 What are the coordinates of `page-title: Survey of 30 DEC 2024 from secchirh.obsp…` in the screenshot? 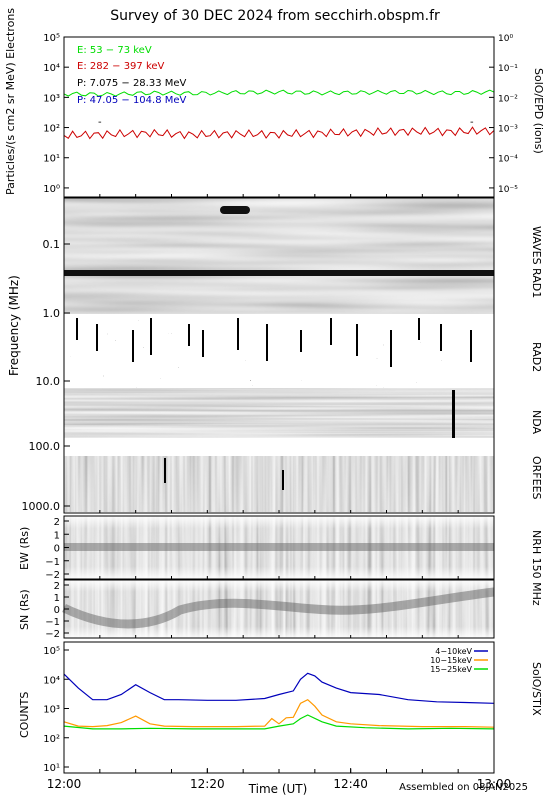 It's located at (275, 16).